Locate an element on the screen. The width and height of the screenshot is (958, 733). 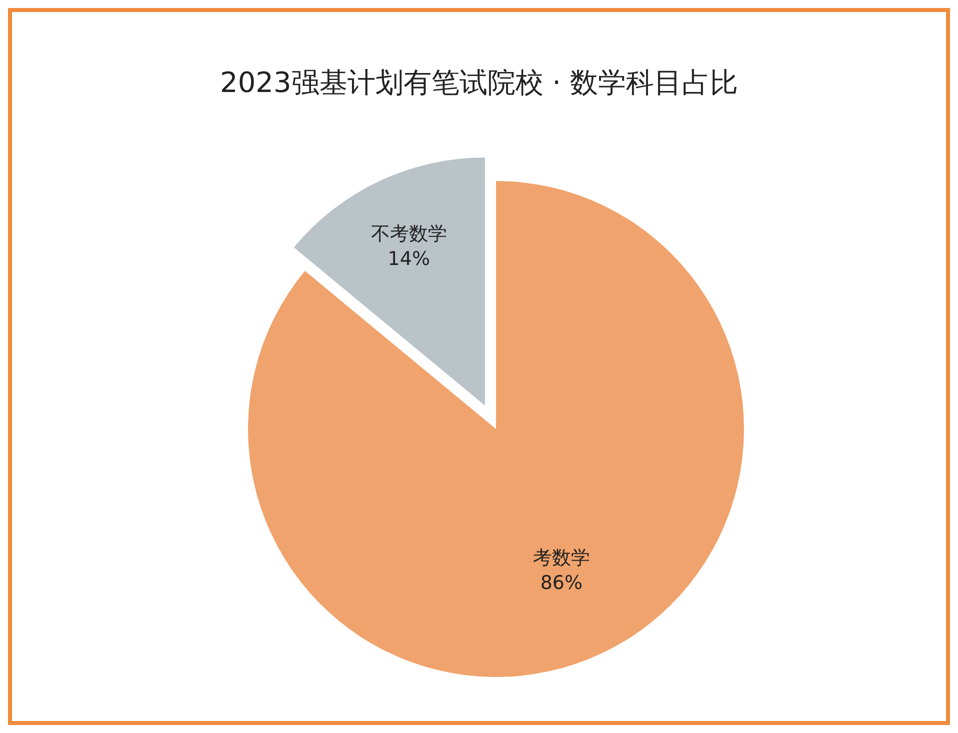
data-label: 86% is located at coordinates (561, 583).